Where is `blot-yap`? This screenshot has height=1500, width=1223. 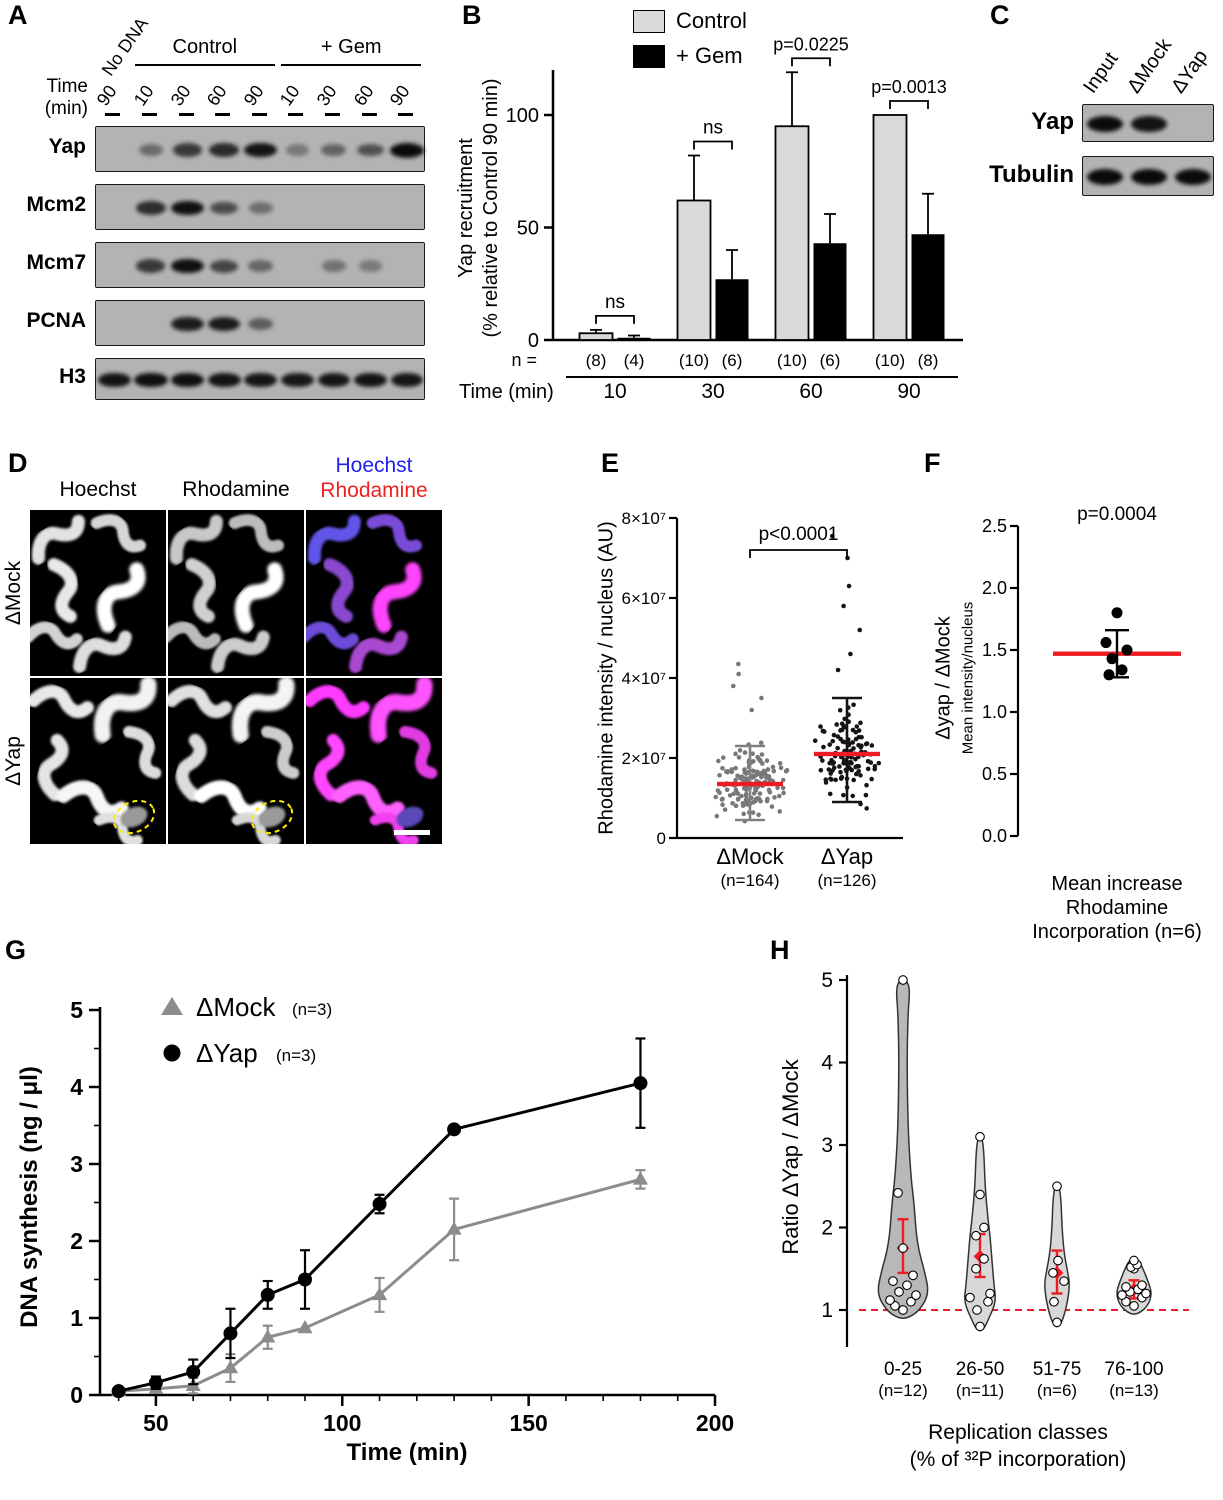 blot-yap is located at coordinates (1148, 123).